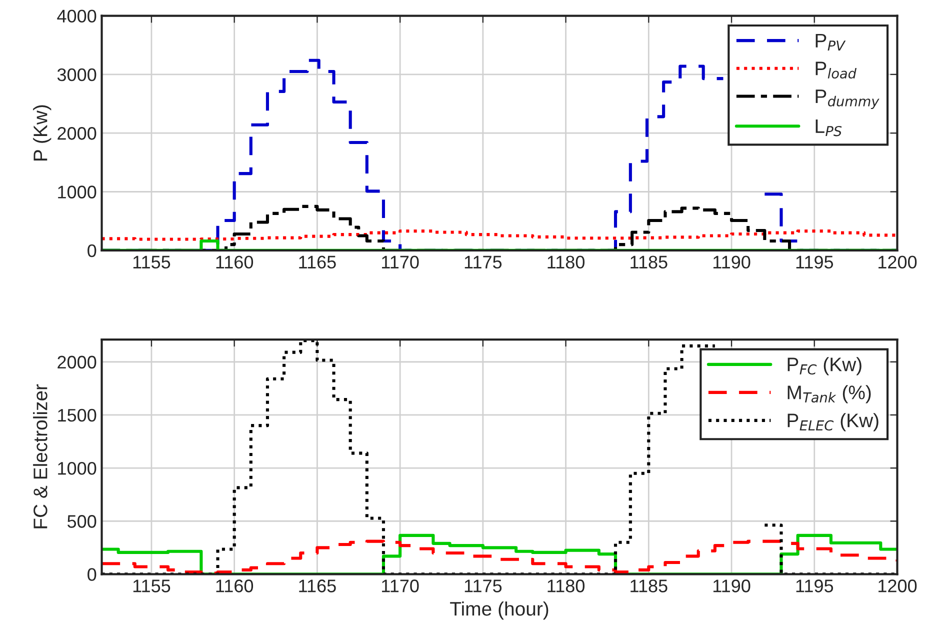  I want to click on legend-label: P$_{FC}$ (Kw), so click(825, 366).